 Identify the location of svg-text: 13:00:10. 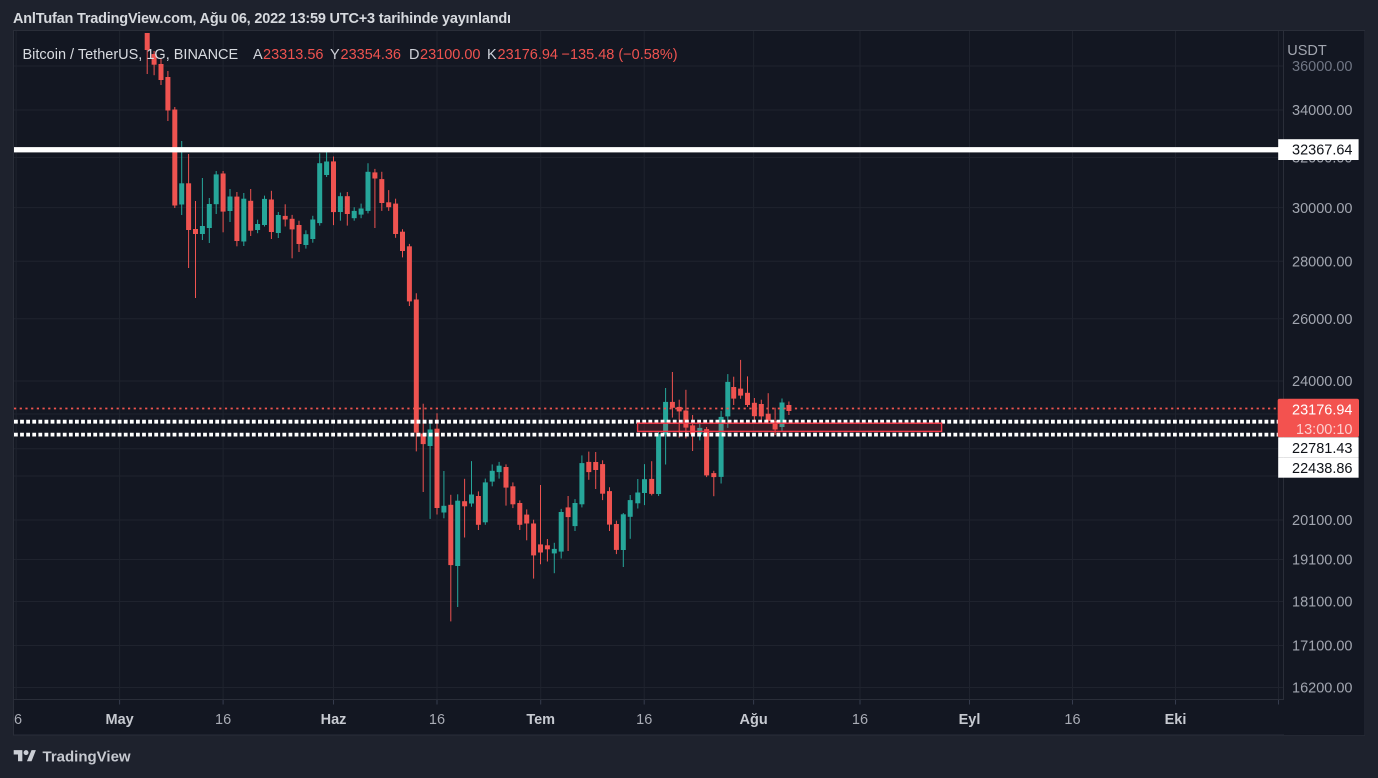
(1324, 430).